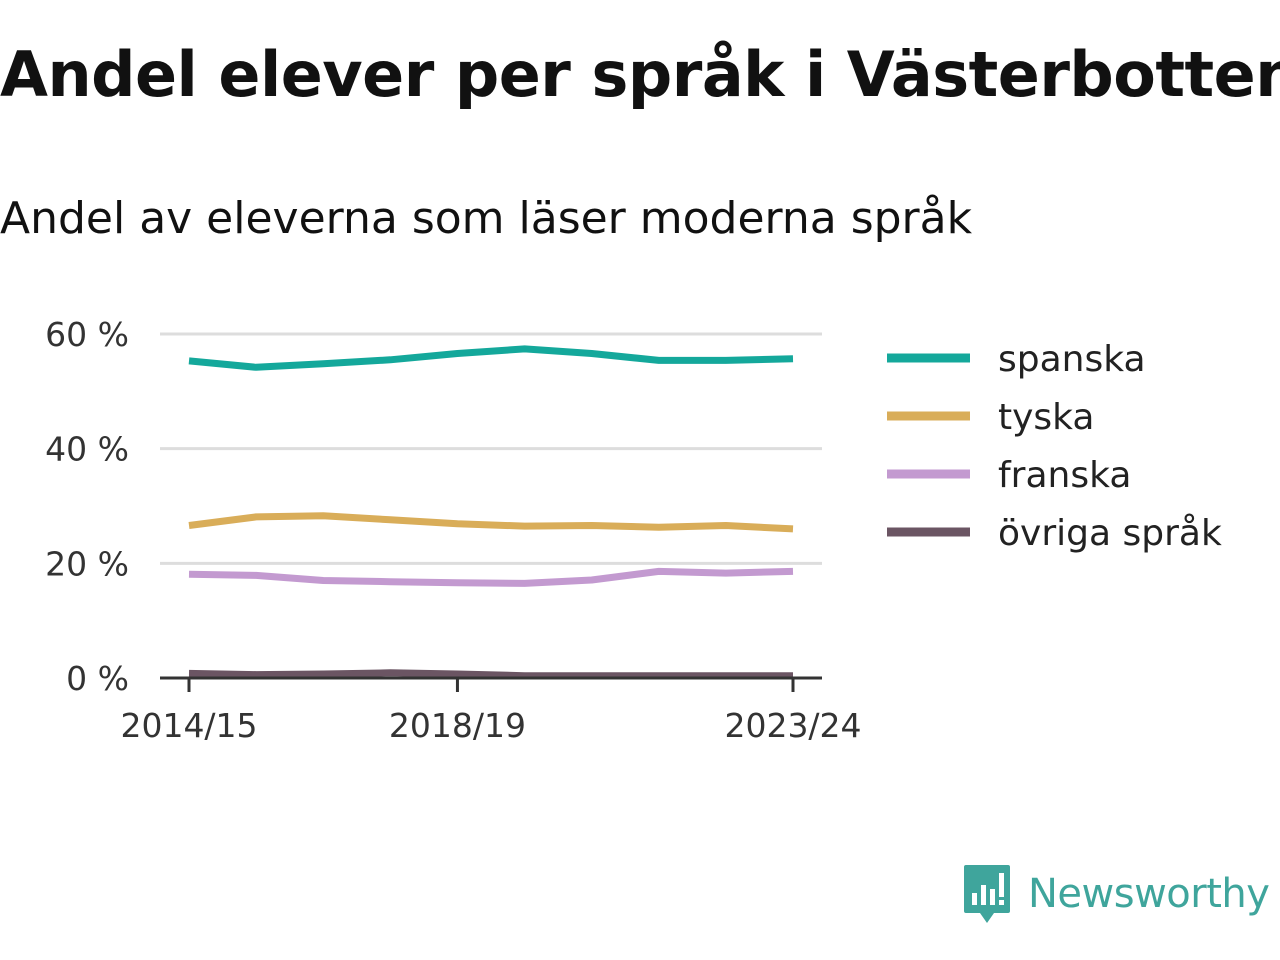 Image resolution: width=1280 pixels, height=960 pixels. What do you see at coordinates (1064, 475) in the screenshot?
I see `legend-label: franska` at bounding box center [1064, 475].